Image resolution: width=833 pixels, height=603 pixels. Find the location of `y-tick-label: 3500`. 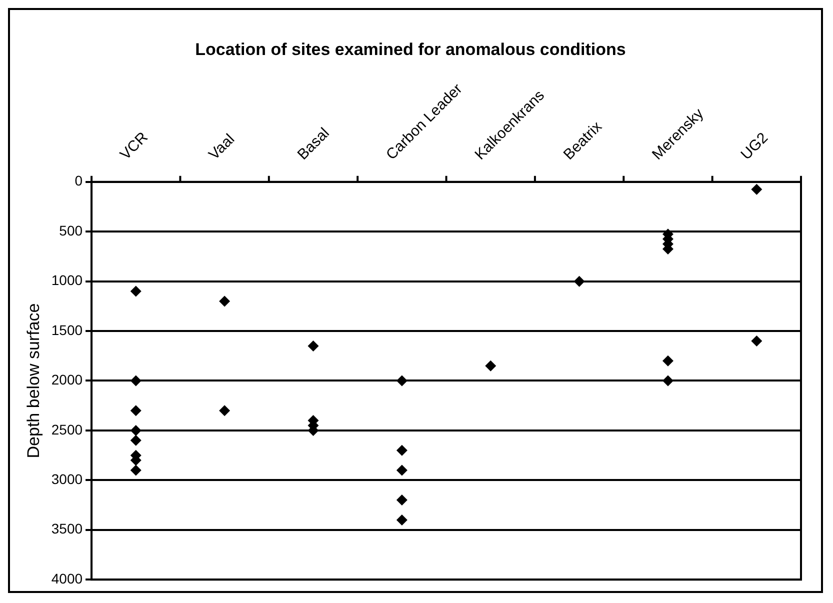

y-tick-label: 3500 is located at coordinates (67, 528).